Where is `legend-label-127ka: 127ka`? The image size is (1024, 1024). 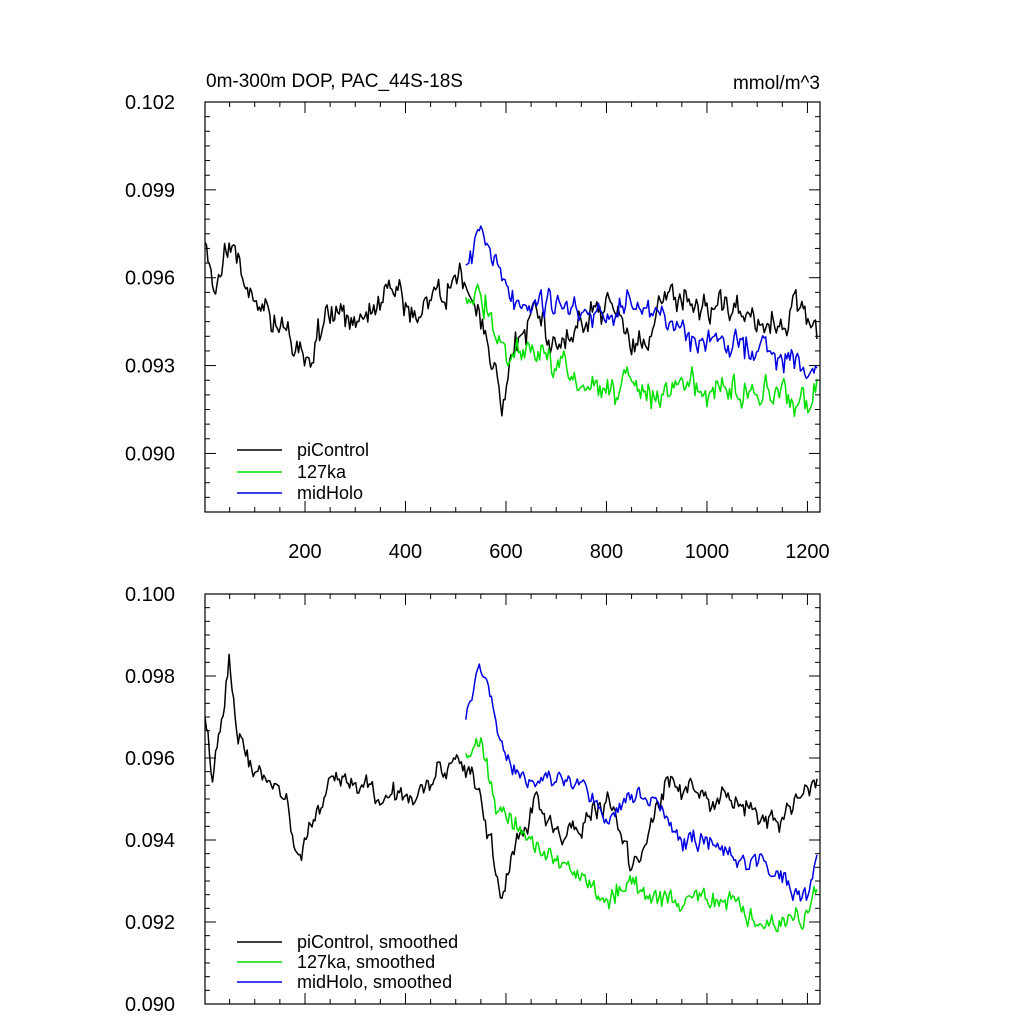 legend-label-127ka: 127ka is located at coordinates (322, 472).